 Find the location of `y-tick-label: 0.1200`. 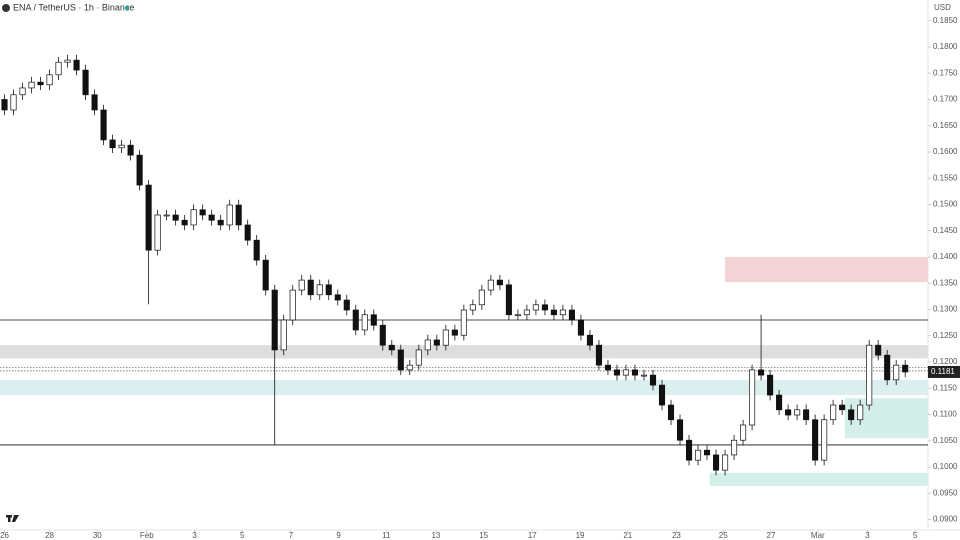

y-tick-label: 0.1200 is located at coordinates (945, 361).